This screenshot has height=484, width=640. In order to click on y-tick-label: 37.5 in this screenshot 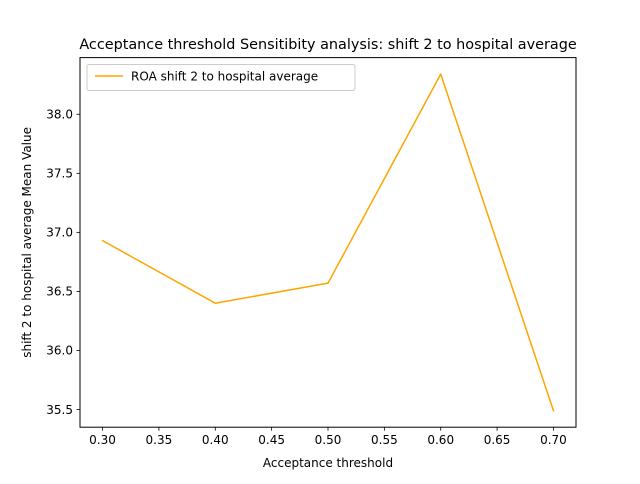, I will do `click(59, 174)`.